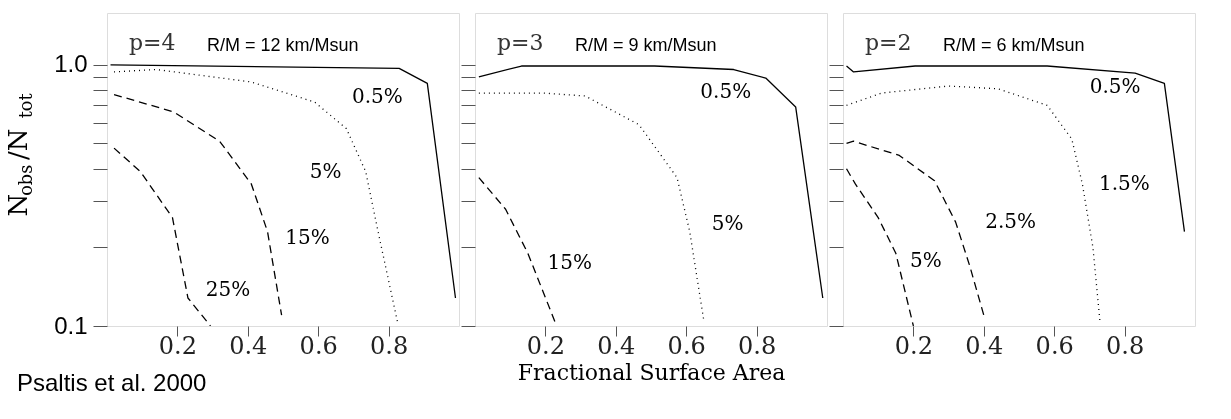 The height and width of the screenshot is (419, 1231). What do you see at coordinates (19, 155) in the screenshot?
I see `y-axis-title: Nobs/Ntot` at bounding box center [19, 155].